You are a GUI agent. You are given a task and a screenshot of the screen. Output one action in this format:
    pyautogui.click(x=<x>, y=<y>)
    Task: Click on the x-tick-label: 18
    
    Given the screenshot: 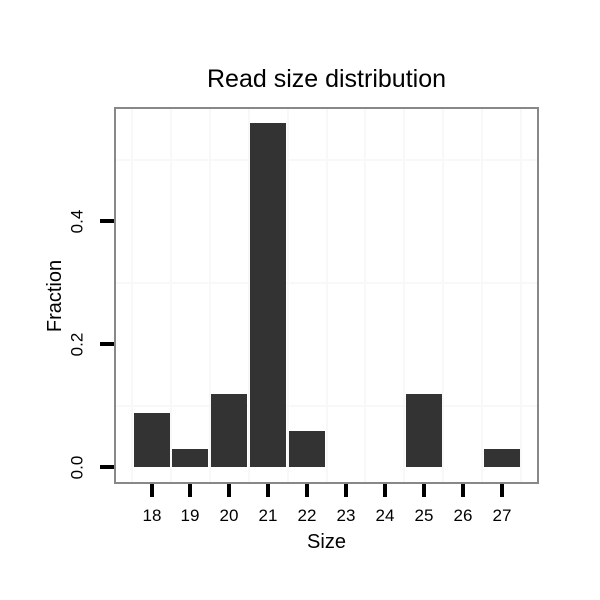 What is the action you would take?
    pyautogui.click(x=152, y=515)
    